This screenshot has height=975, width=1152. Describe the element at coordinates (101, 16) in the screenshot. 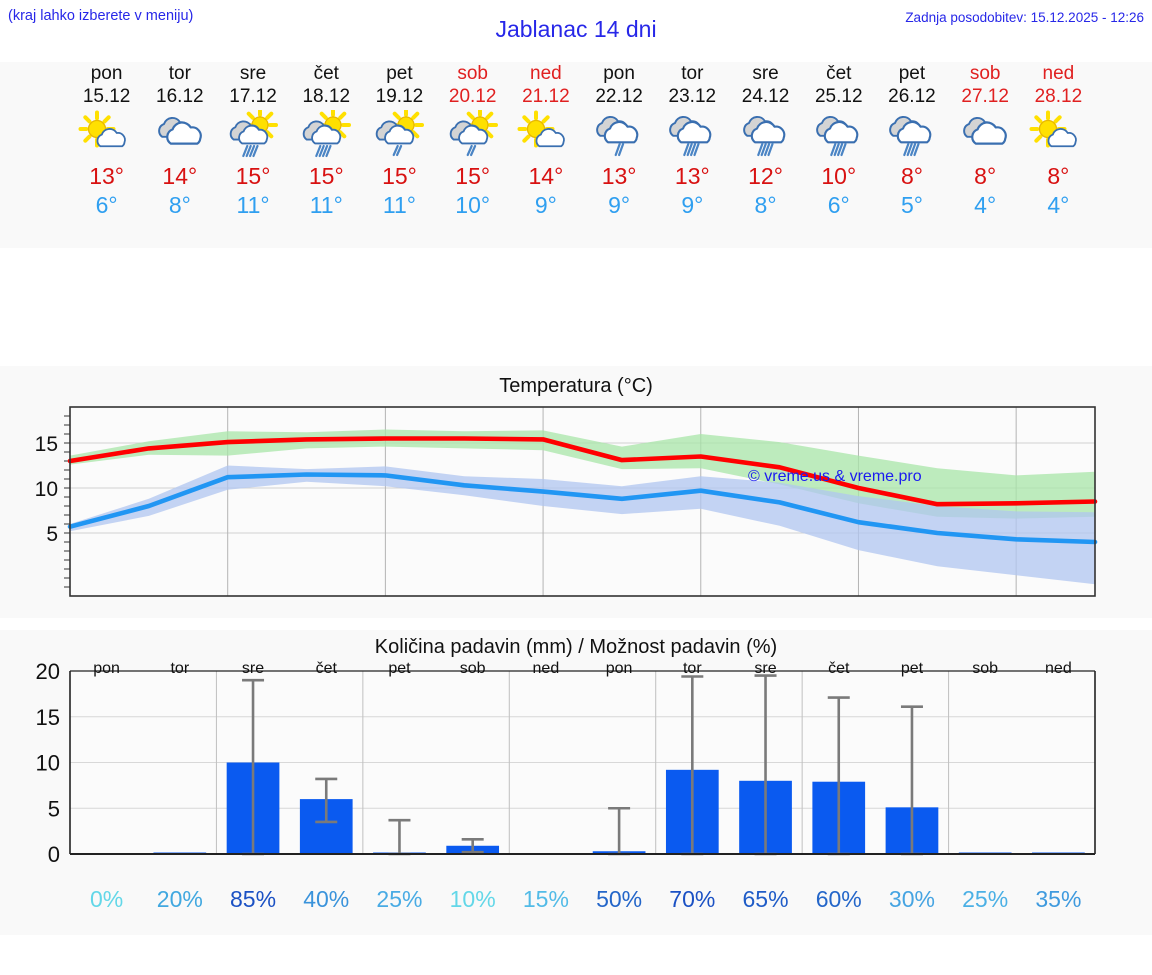

I see `menu-hint: (kraj lahko izberete v meniju)` at that location.